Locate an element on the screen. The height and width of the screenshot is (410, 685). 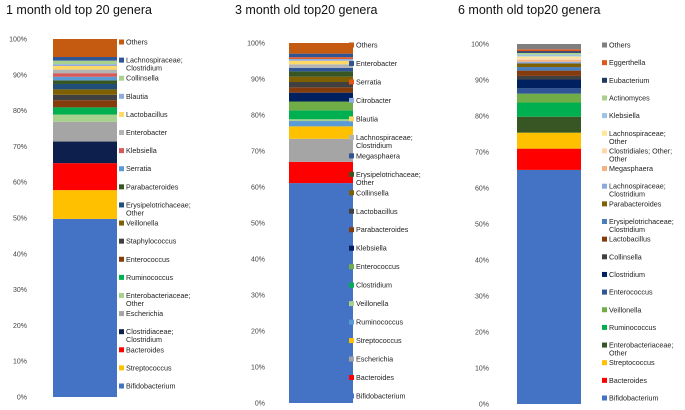
legend-label: Bacteroides is located at coordinates (375, 377).